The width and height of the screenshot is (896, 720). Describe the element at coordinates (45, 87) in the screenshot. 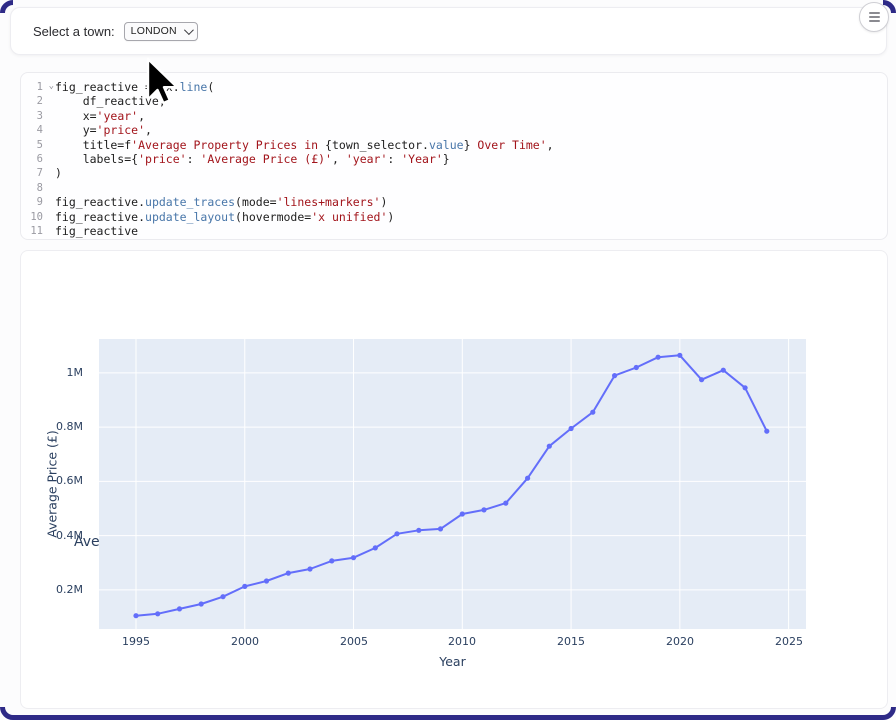

I see `line-number: 1 ⌄` at that location.